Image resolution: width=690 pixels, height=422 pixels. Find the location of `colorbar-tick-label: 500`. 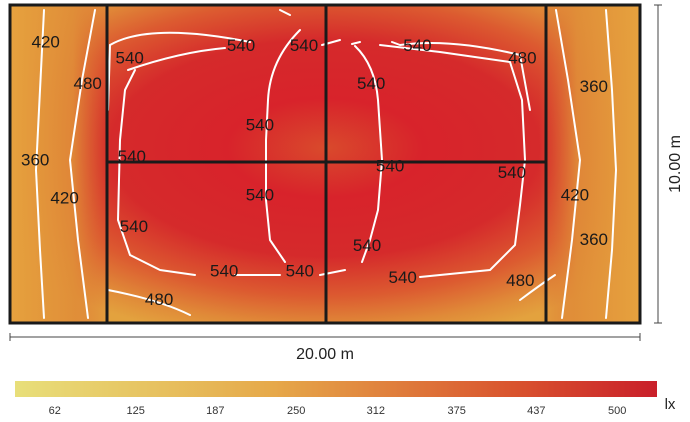

colorbar-tick-label: 500 is located at coordinates (617, 411).